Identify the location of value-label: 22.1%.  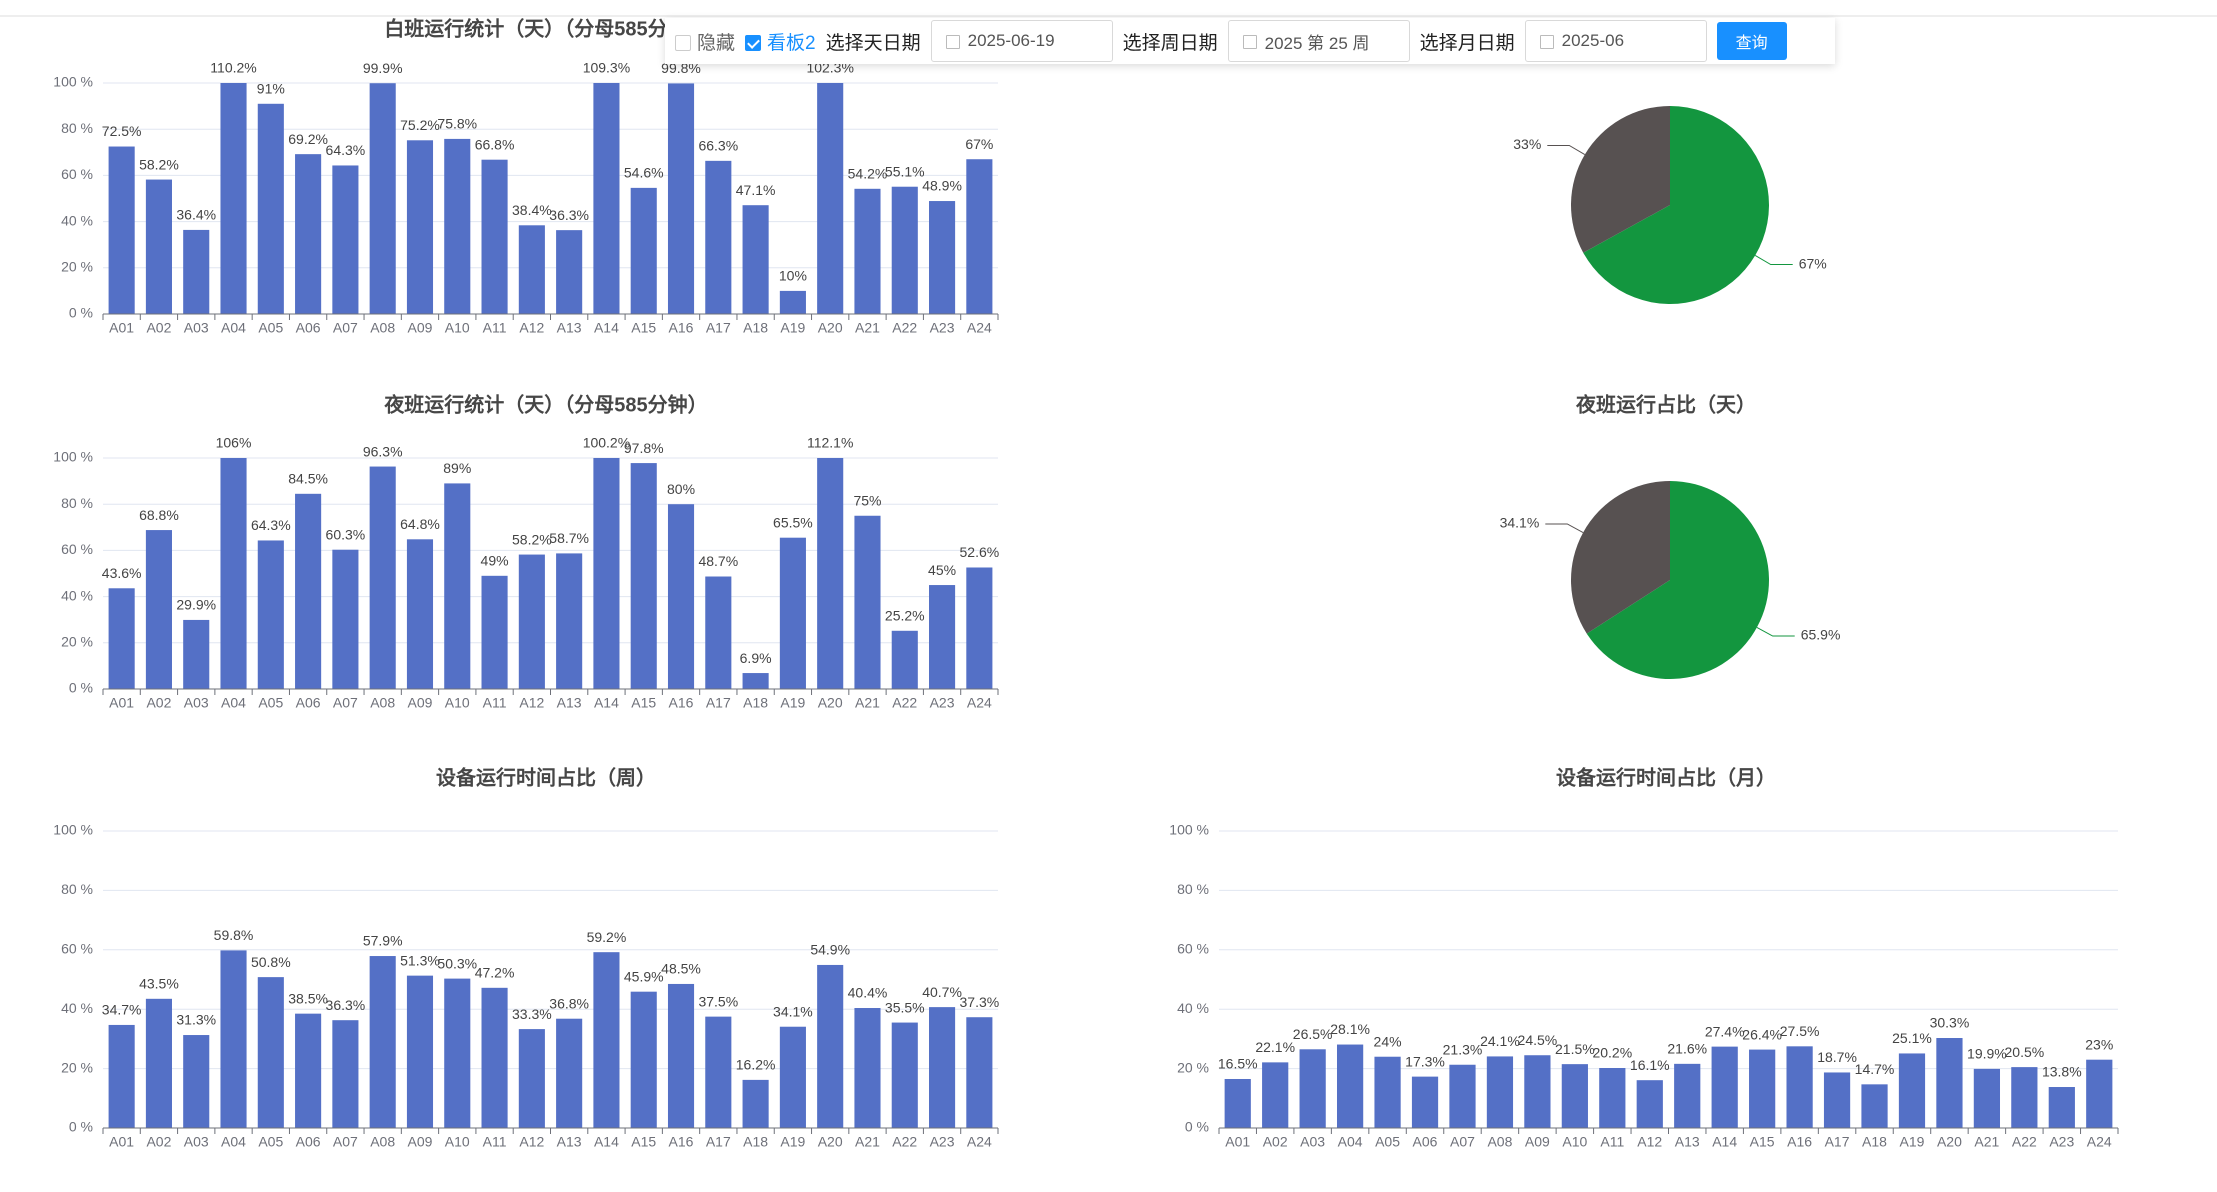
(1275, 1047).